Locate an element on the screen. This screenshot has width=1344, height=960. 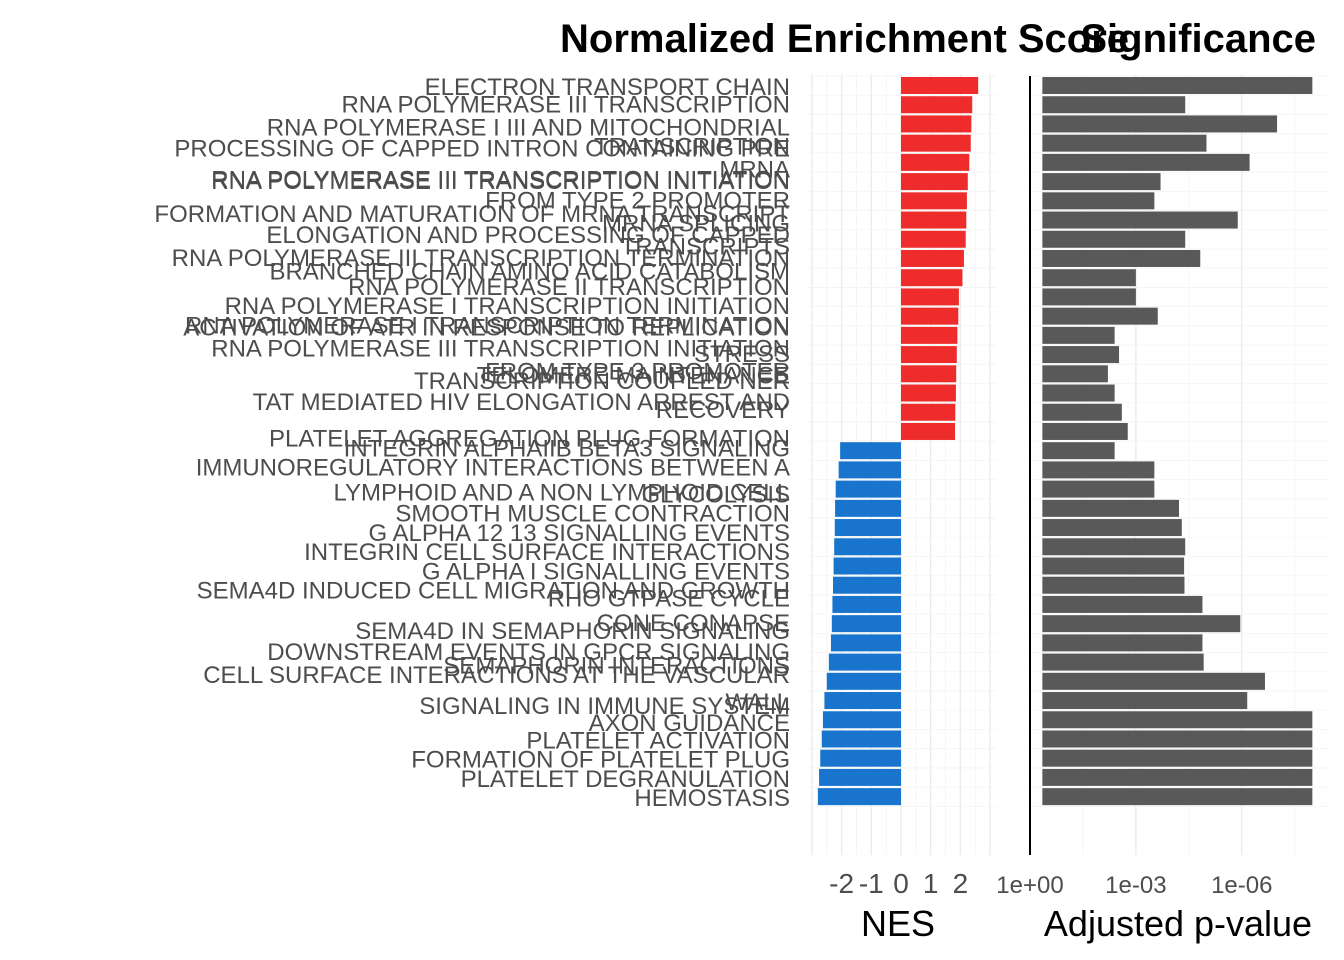
significance-tick-labels: 1e+00 1e-03 1e-06 is located at coordinates (1134, 885).